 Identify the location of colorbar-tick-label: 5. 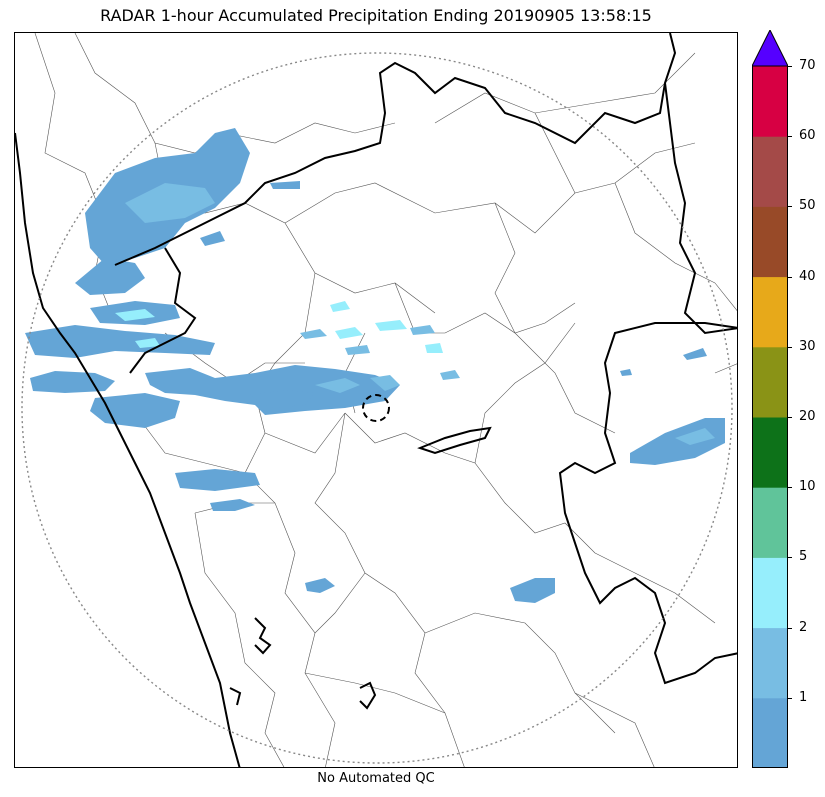
(803, 557).